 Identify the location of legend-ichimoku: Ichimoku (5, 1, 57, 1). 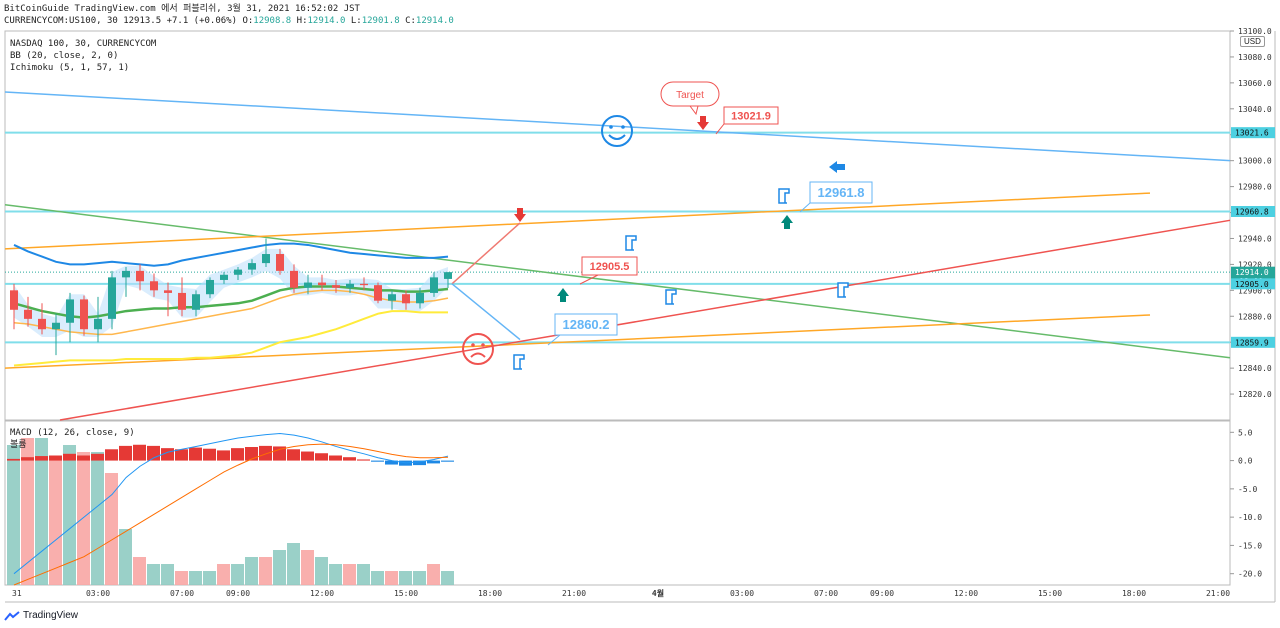
(70, 68).